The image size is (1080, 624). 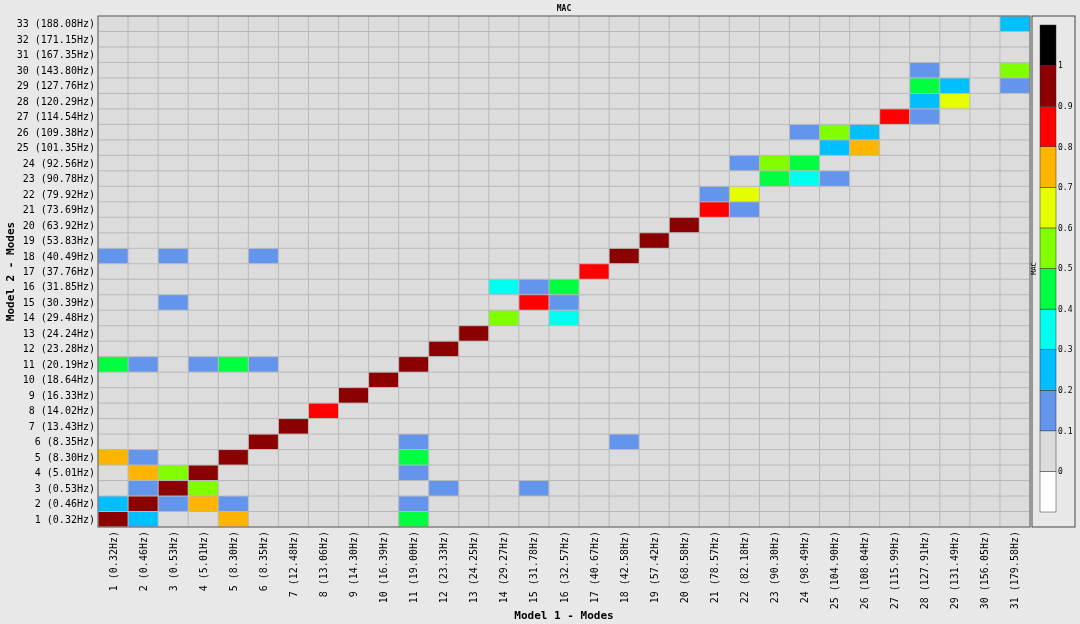 I want to click on y-tick-label: 28 (120.29Hz), so click(x=55, y=101).